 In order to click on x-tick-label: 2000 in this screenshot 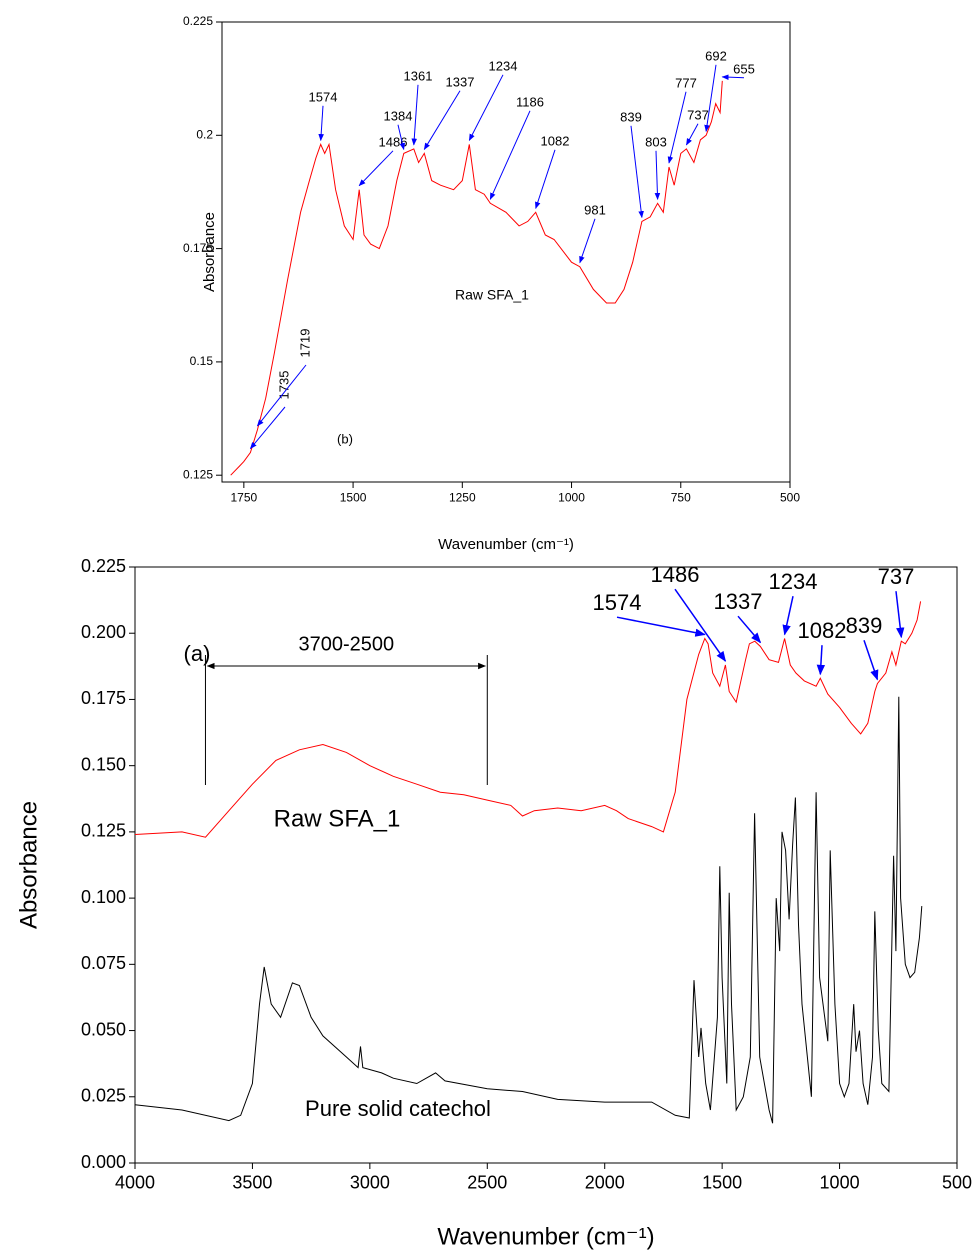, I will do `click(605, 1182)`.